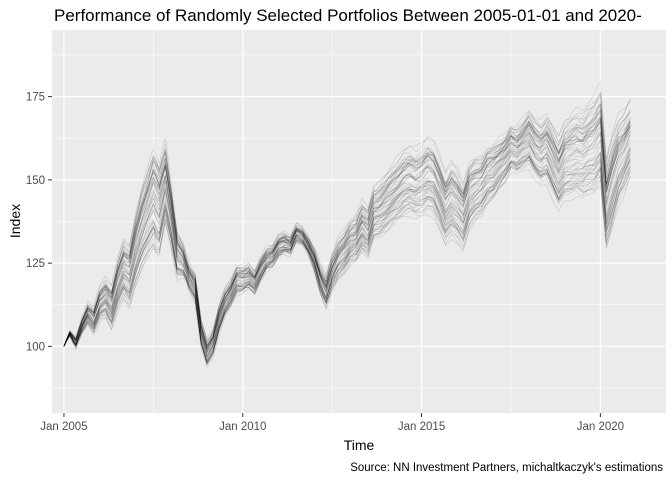 Image resolution: width=672 pixels, height=480 pixels. I want to click on y-tick-label: 125, so click(35, 264).